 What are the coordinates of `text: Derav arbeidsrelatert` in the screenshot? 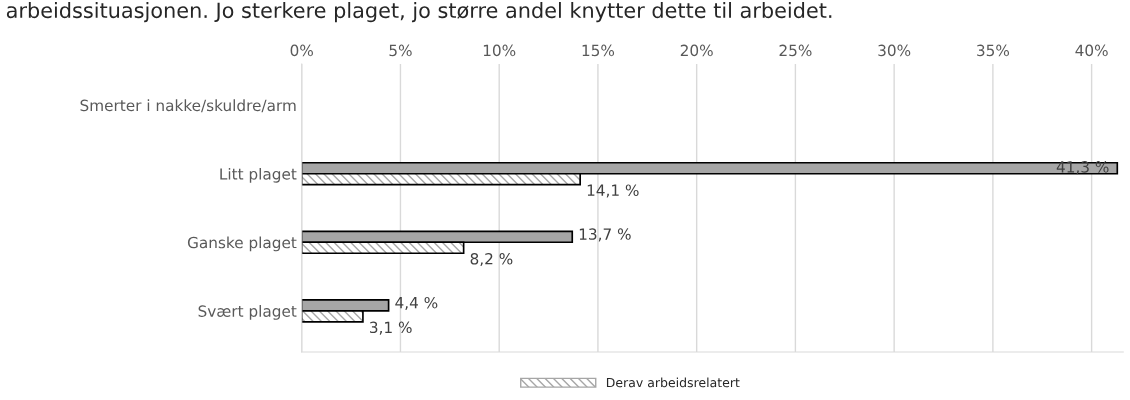 It's located at (673, 382).